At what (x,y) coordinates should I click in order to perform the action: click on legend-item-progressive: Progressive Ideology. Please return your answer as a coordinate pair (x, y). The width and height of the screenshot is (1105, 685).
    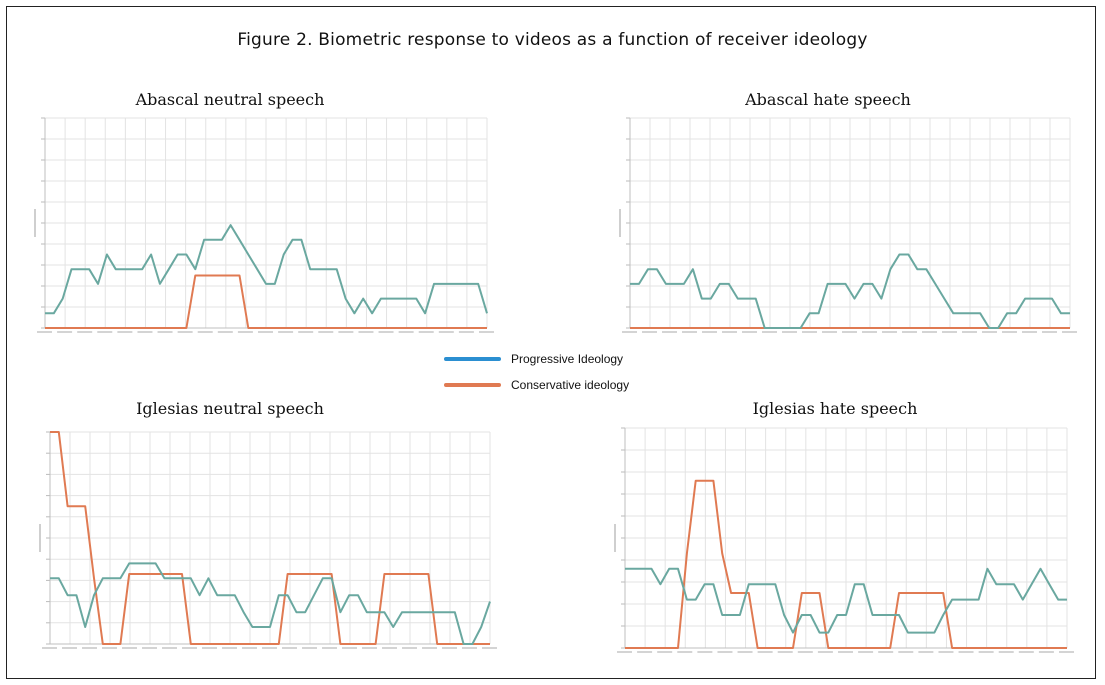
    Looking at the image, I should click on (536, 359).